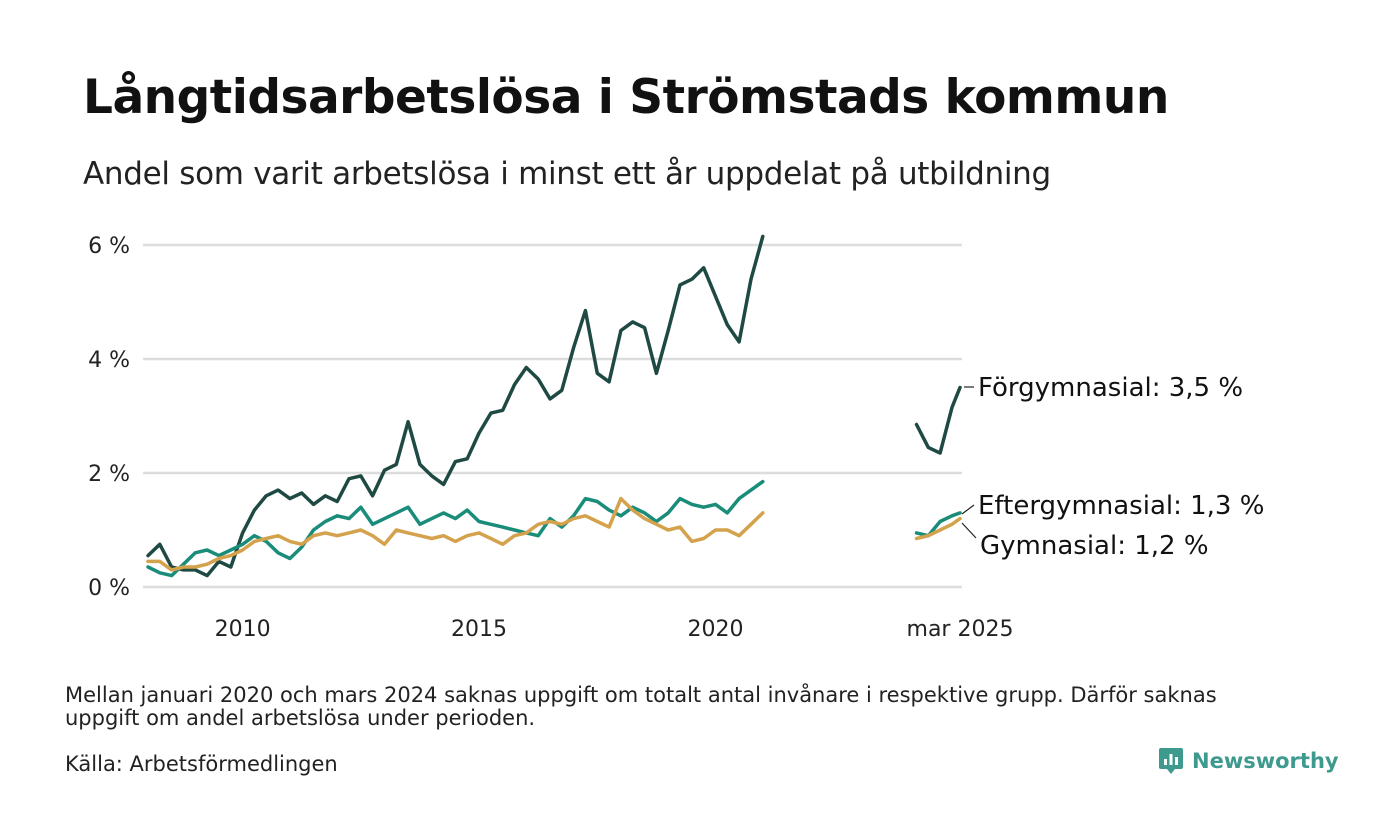  What do you see at coordinates (243, 629) in the screenshot?
I see `x-tick-label: 2010` at bounding box center [243, 629].